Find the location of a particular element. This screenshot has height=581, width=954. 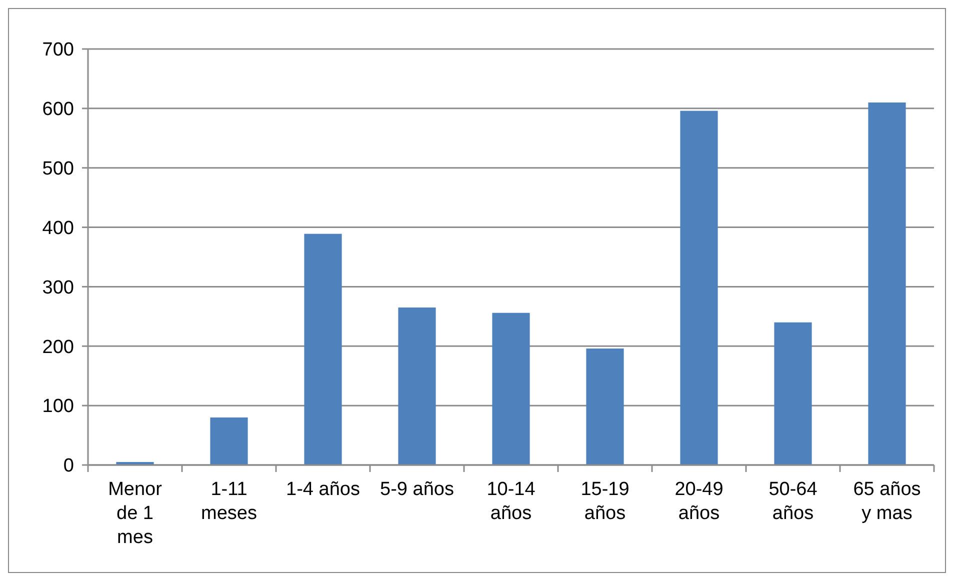

y-tick-label: 500 is located at coordinates (58, 169).